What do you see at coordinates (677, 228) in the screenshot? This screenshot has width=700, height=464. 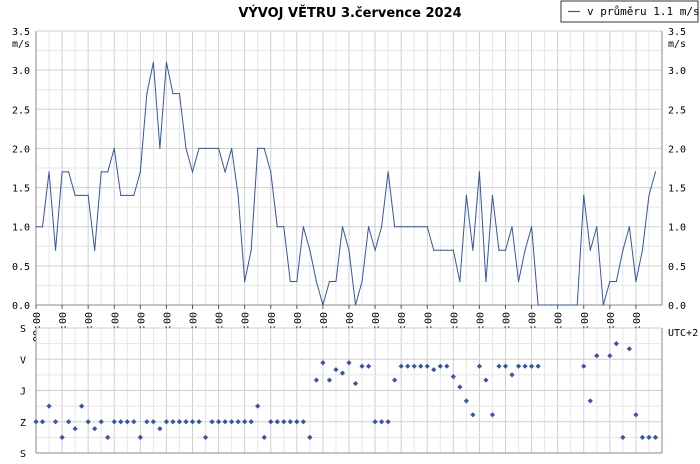 I see `y-tick-label-right: 1.0` at bounding box center [677, 228].